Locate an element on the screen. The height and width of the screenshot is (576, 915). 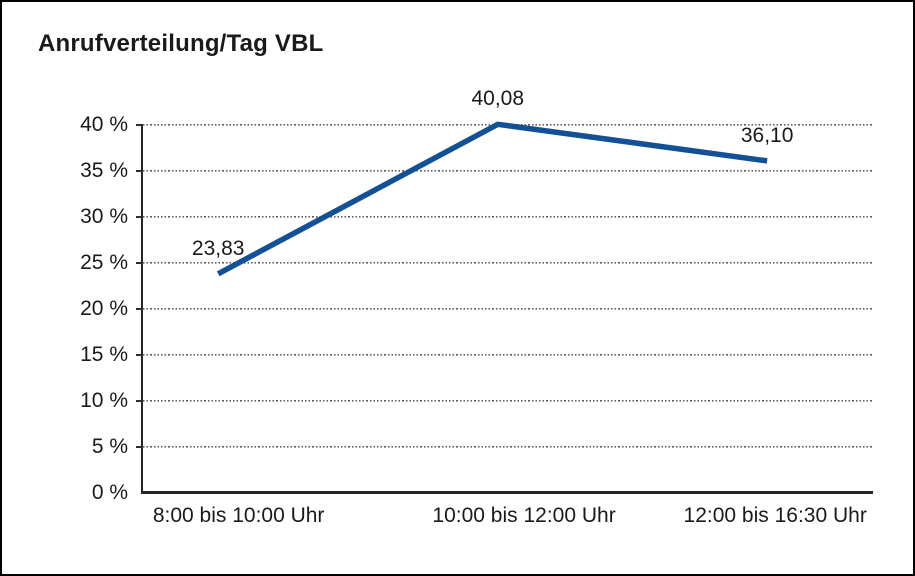
y-axis-tick-label: 25 % is located at coordinates (104, 262).